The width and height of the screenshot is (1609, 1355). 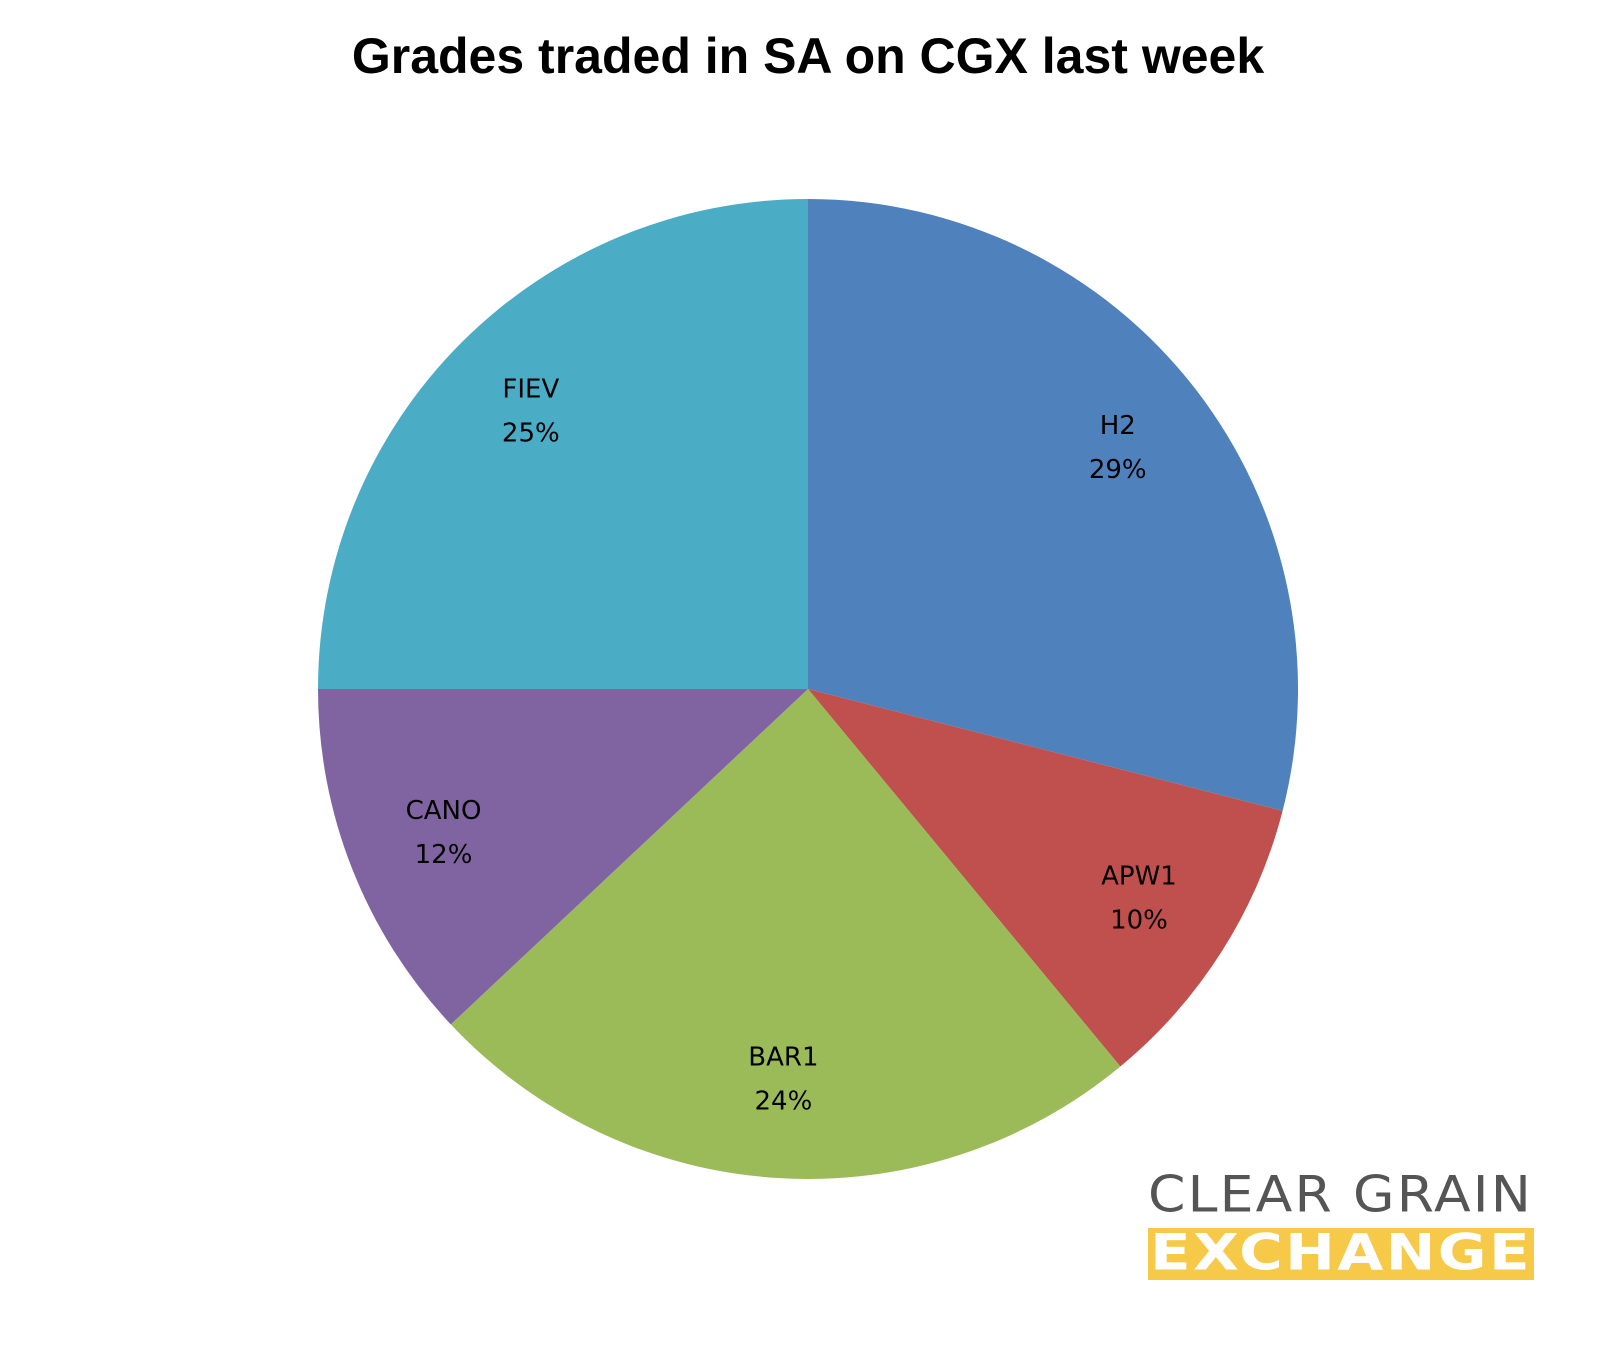 I want to click on slice-value: 25%, so click(x=531, y=433).